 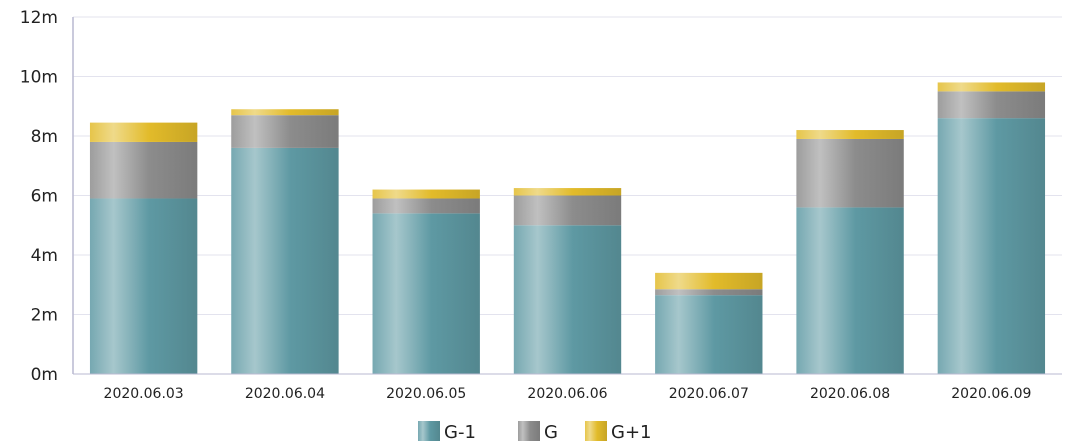 I want to click on legend-label: G, so click(x=551, y=432).